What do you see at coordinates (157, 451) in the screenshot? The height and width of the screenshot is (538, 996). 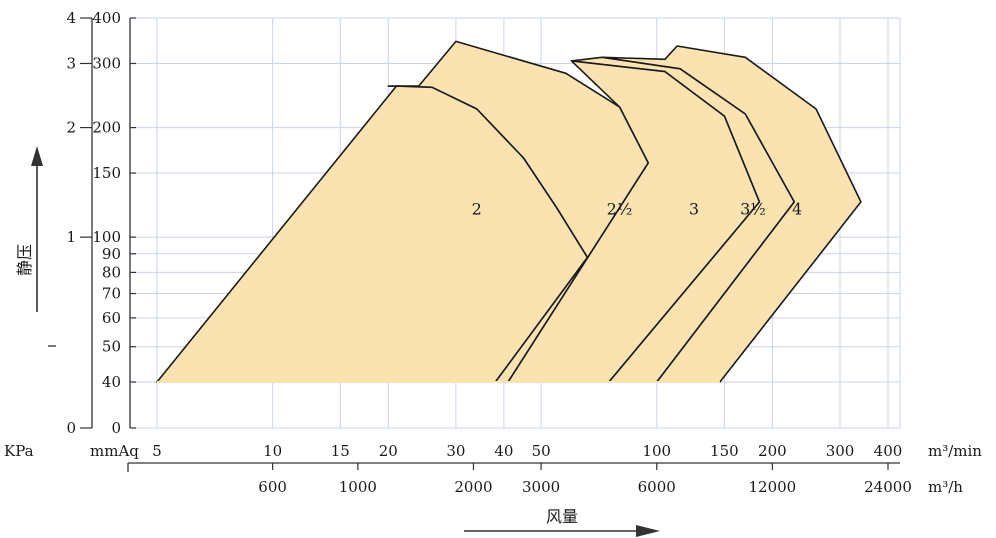 I see `x-tick-label-primary: 5` at bounding box center [157, 451].